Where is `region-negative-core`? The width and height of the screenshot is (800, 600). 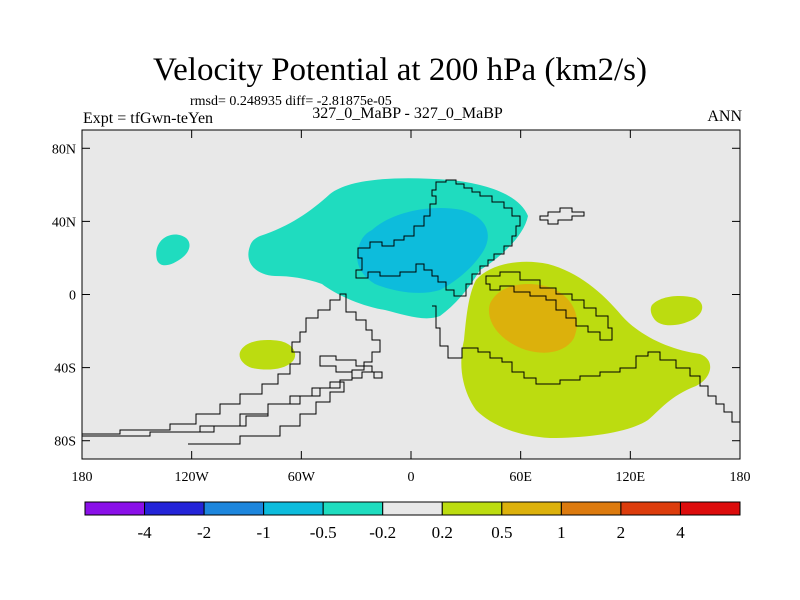
region-negative-core is located at coordinates (422, 250).